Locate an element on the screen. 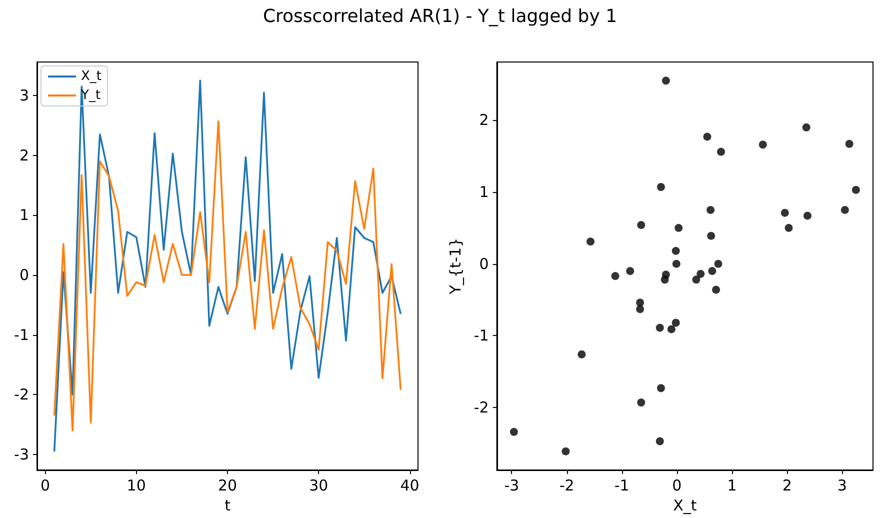 This screenshot has height=518, width=880. x-axis-title: t is located at coordinates (227, 505).